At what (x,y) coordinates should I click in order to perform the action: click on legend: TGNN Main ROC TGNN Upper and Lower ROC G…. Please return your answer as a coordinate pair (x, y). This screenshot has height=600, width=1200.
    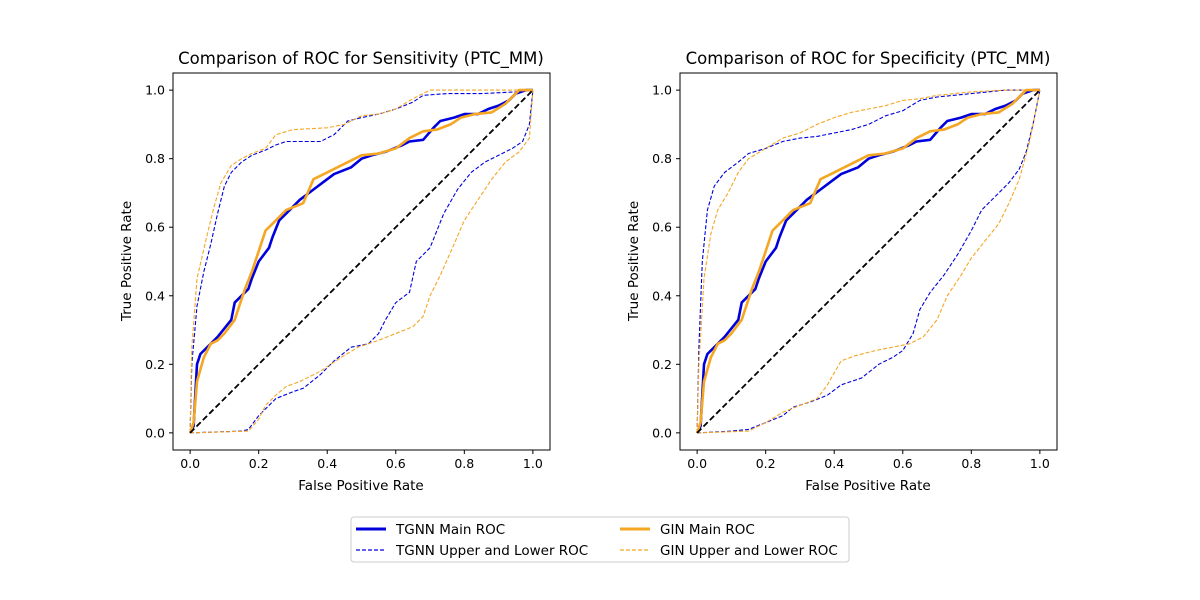
    Looking at the image, I should click on (600, 539).